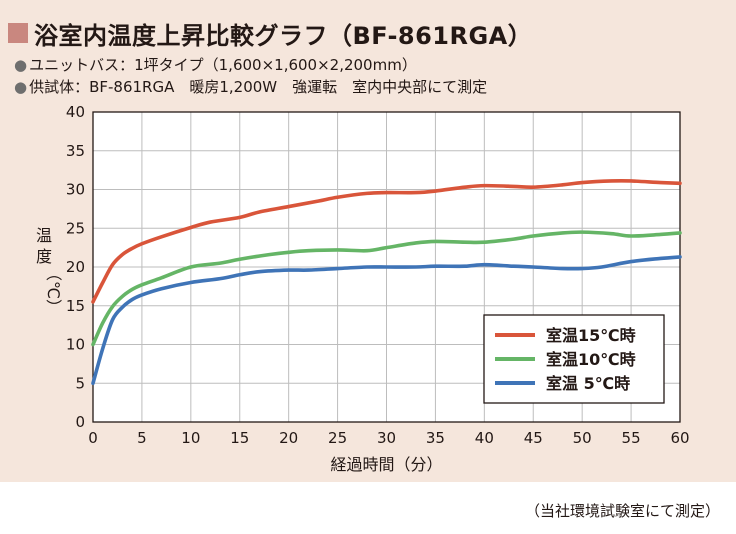 This screenshot has width=736, height=534. I want to click on x-tick-label: 25, so click(337, 438).